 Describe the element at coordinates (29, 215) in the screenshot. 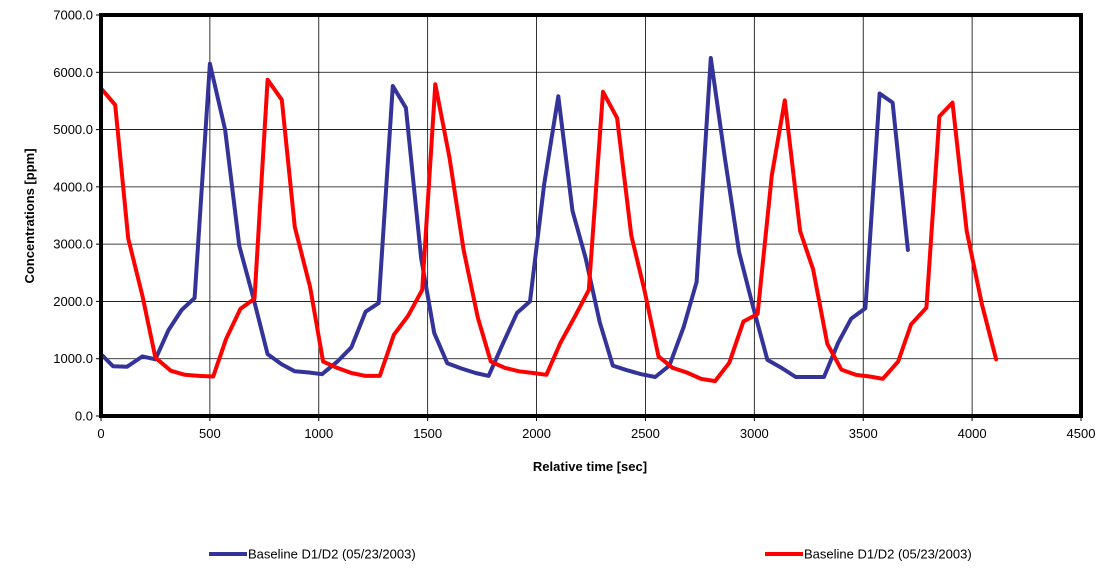

I see `y-axis-title: Concentrations [ppm]` at that location.